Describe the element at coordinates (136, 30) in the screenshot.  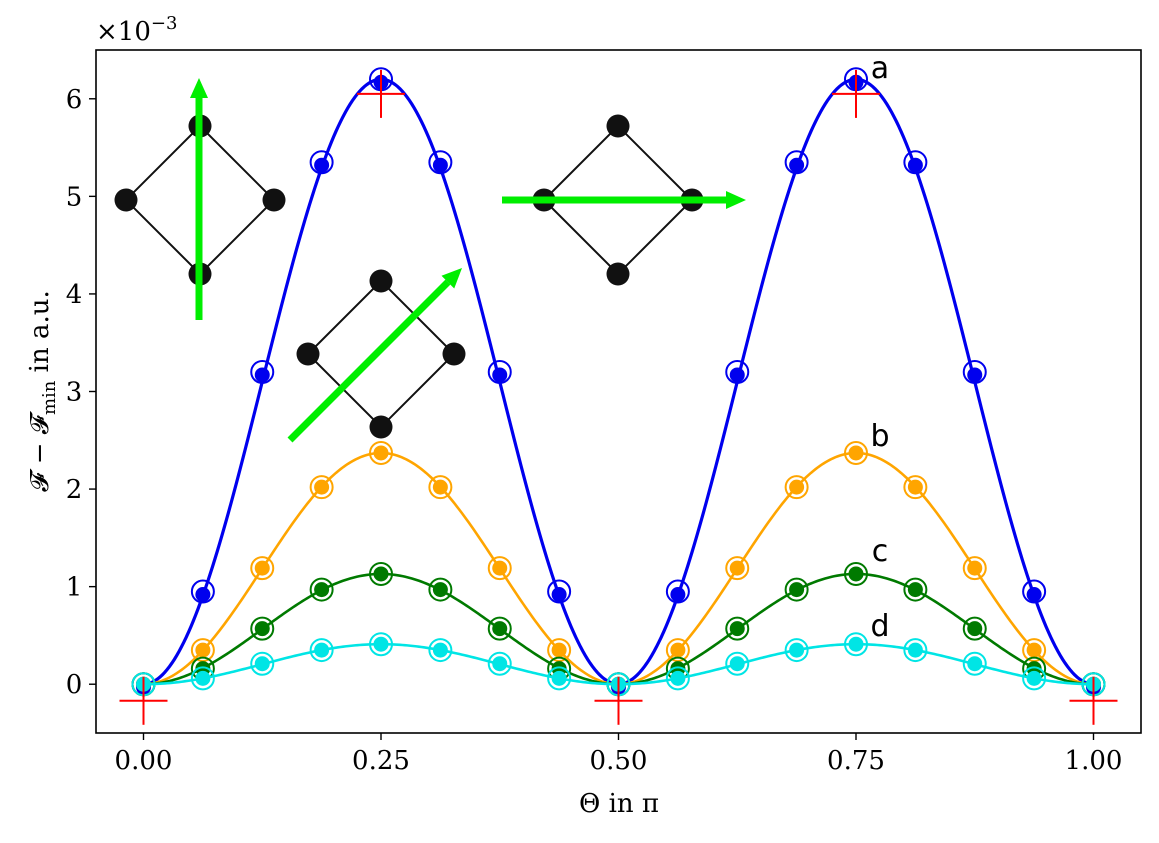
I see `y-multiplier: ×10⁻³` at that location.